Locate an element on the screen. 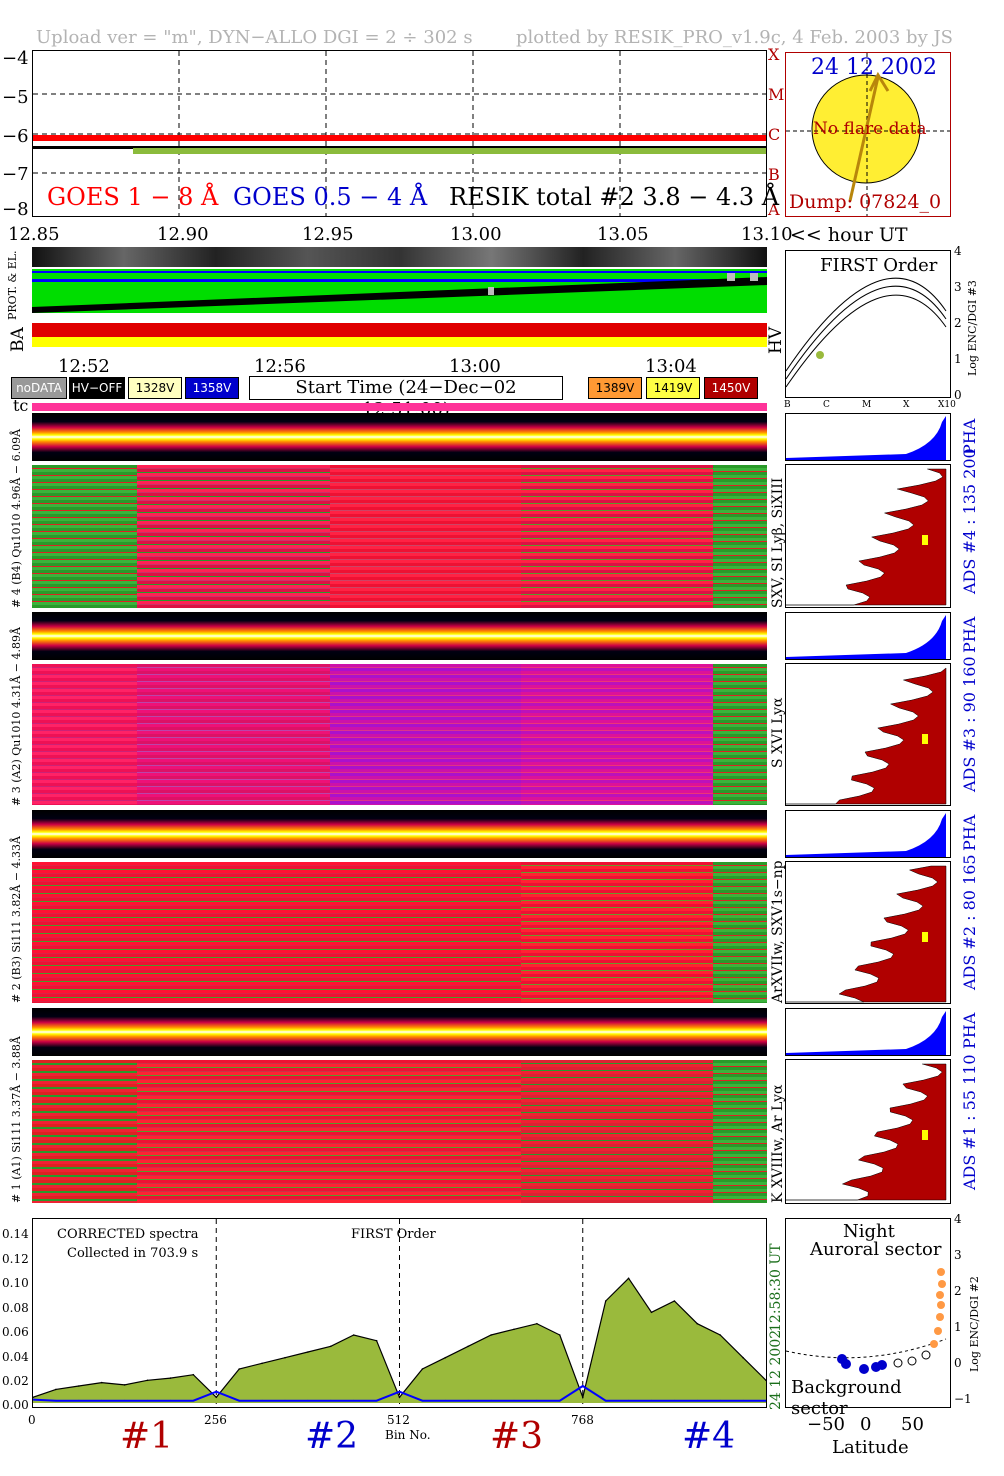 The height and width of the screenshot is (1476, 1004). flare-letter: M is located at coordinates (776, 94).